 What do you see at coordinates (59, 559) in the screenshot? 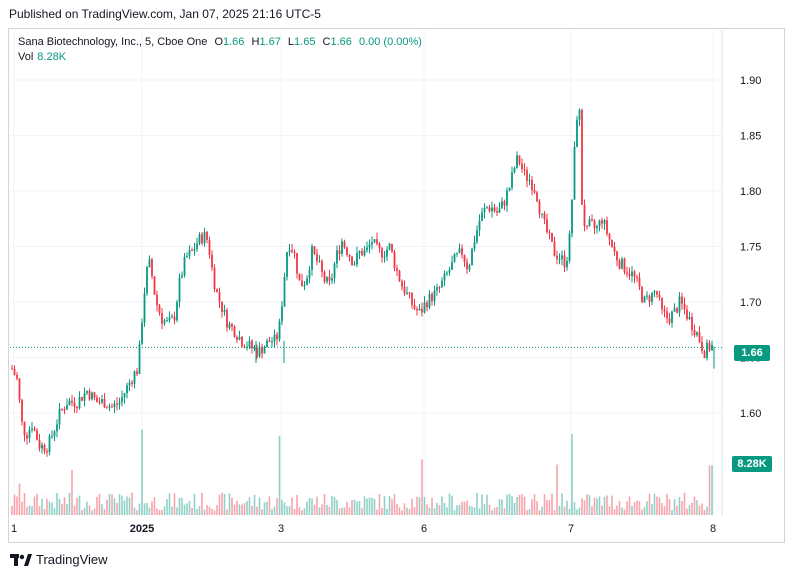
I see `tradingview-logo: TradingView` at bounding box center [59, 559].